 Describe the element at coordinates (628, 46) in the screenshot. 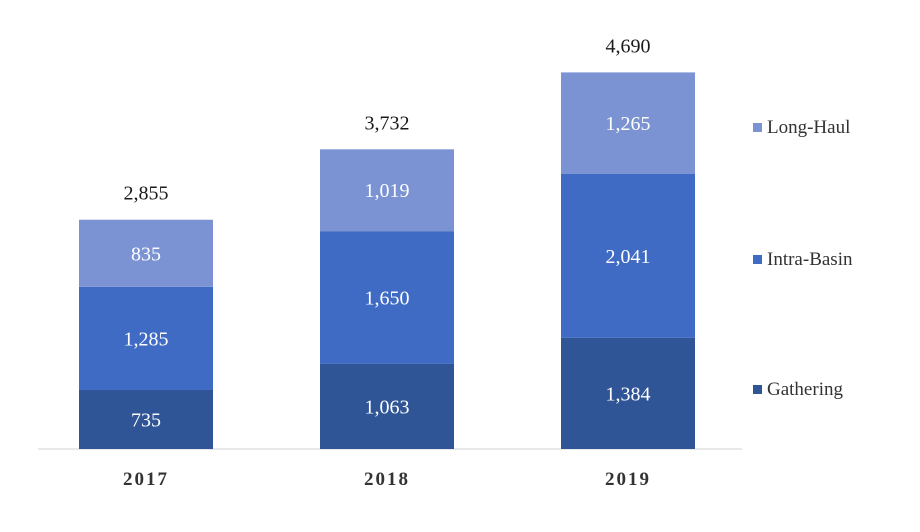

I see `total-label-2019: 4,690` at that location.